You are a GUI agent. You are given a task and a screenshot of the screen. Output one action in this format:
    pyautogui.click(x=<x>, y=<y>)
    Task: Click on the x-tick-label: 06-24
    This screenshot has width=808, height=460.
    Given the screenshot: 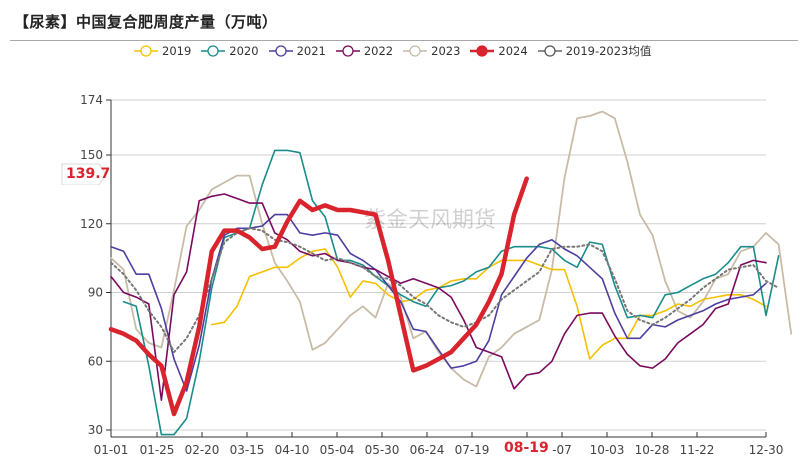 What is the action you would take?
    pyautogui.click(x=427, y=450)
    